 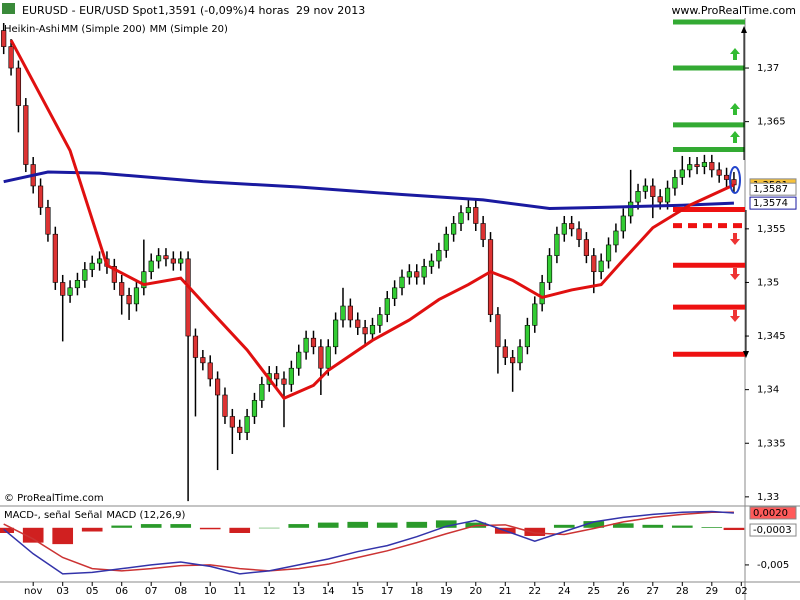 What do you see at coordinates (298, 591) in the screenshot?
I see `x-tick-label: 13` at bounding box center [298, 591].